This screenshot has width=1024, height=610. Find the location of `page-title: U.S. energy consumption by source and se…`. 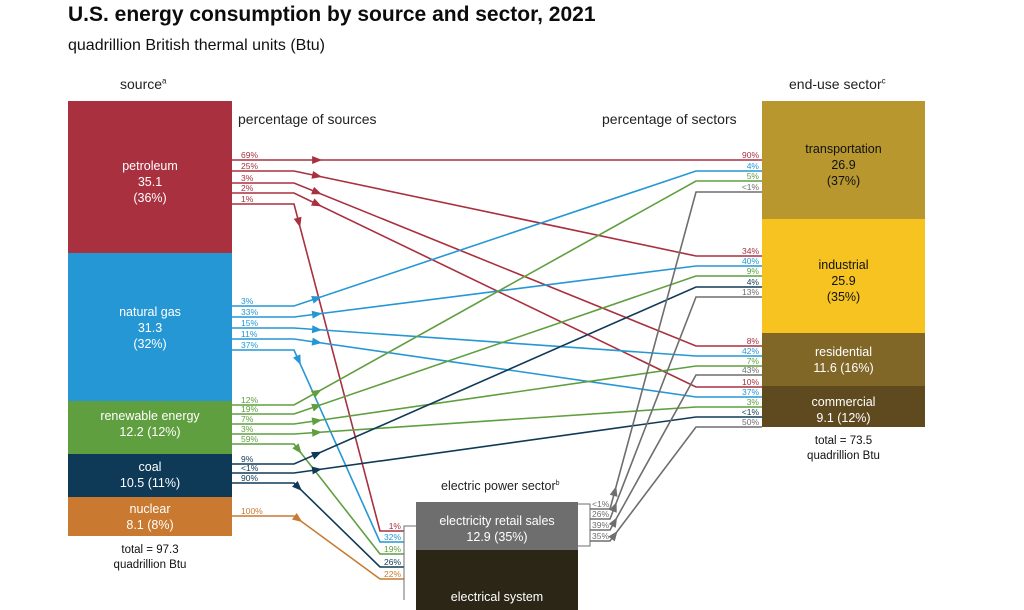

page-title: U.S. energy consumption by source and se… is located at coordinates (332, 14).